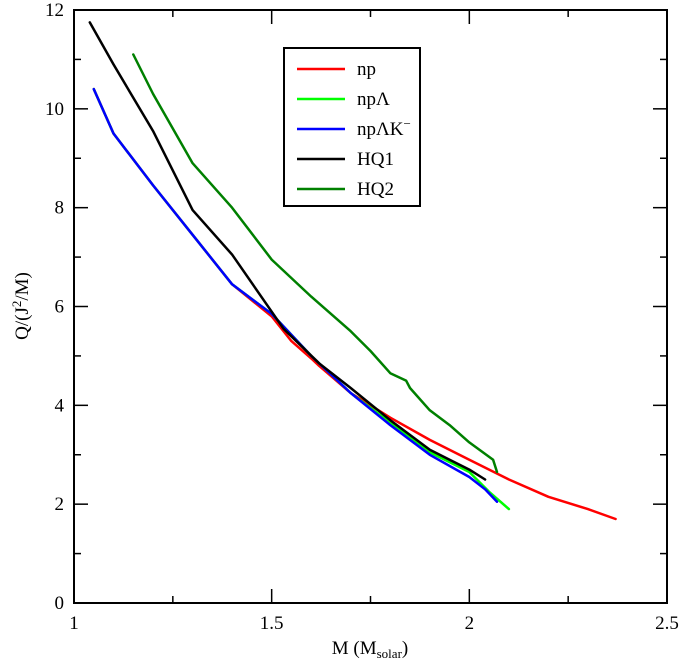  What do you see at coordinates (354, 129) in the screenshot?
I see `legend-entries: np npΛ npΛK− HQ1 HQ2` at bounding box center [354, 129].